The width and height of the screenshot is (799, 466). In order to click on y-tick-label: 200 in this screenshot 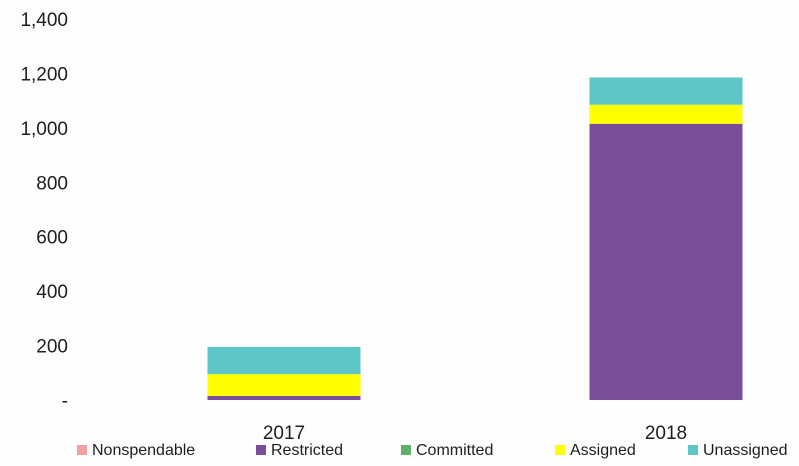, I will do `click(52, 347)`.